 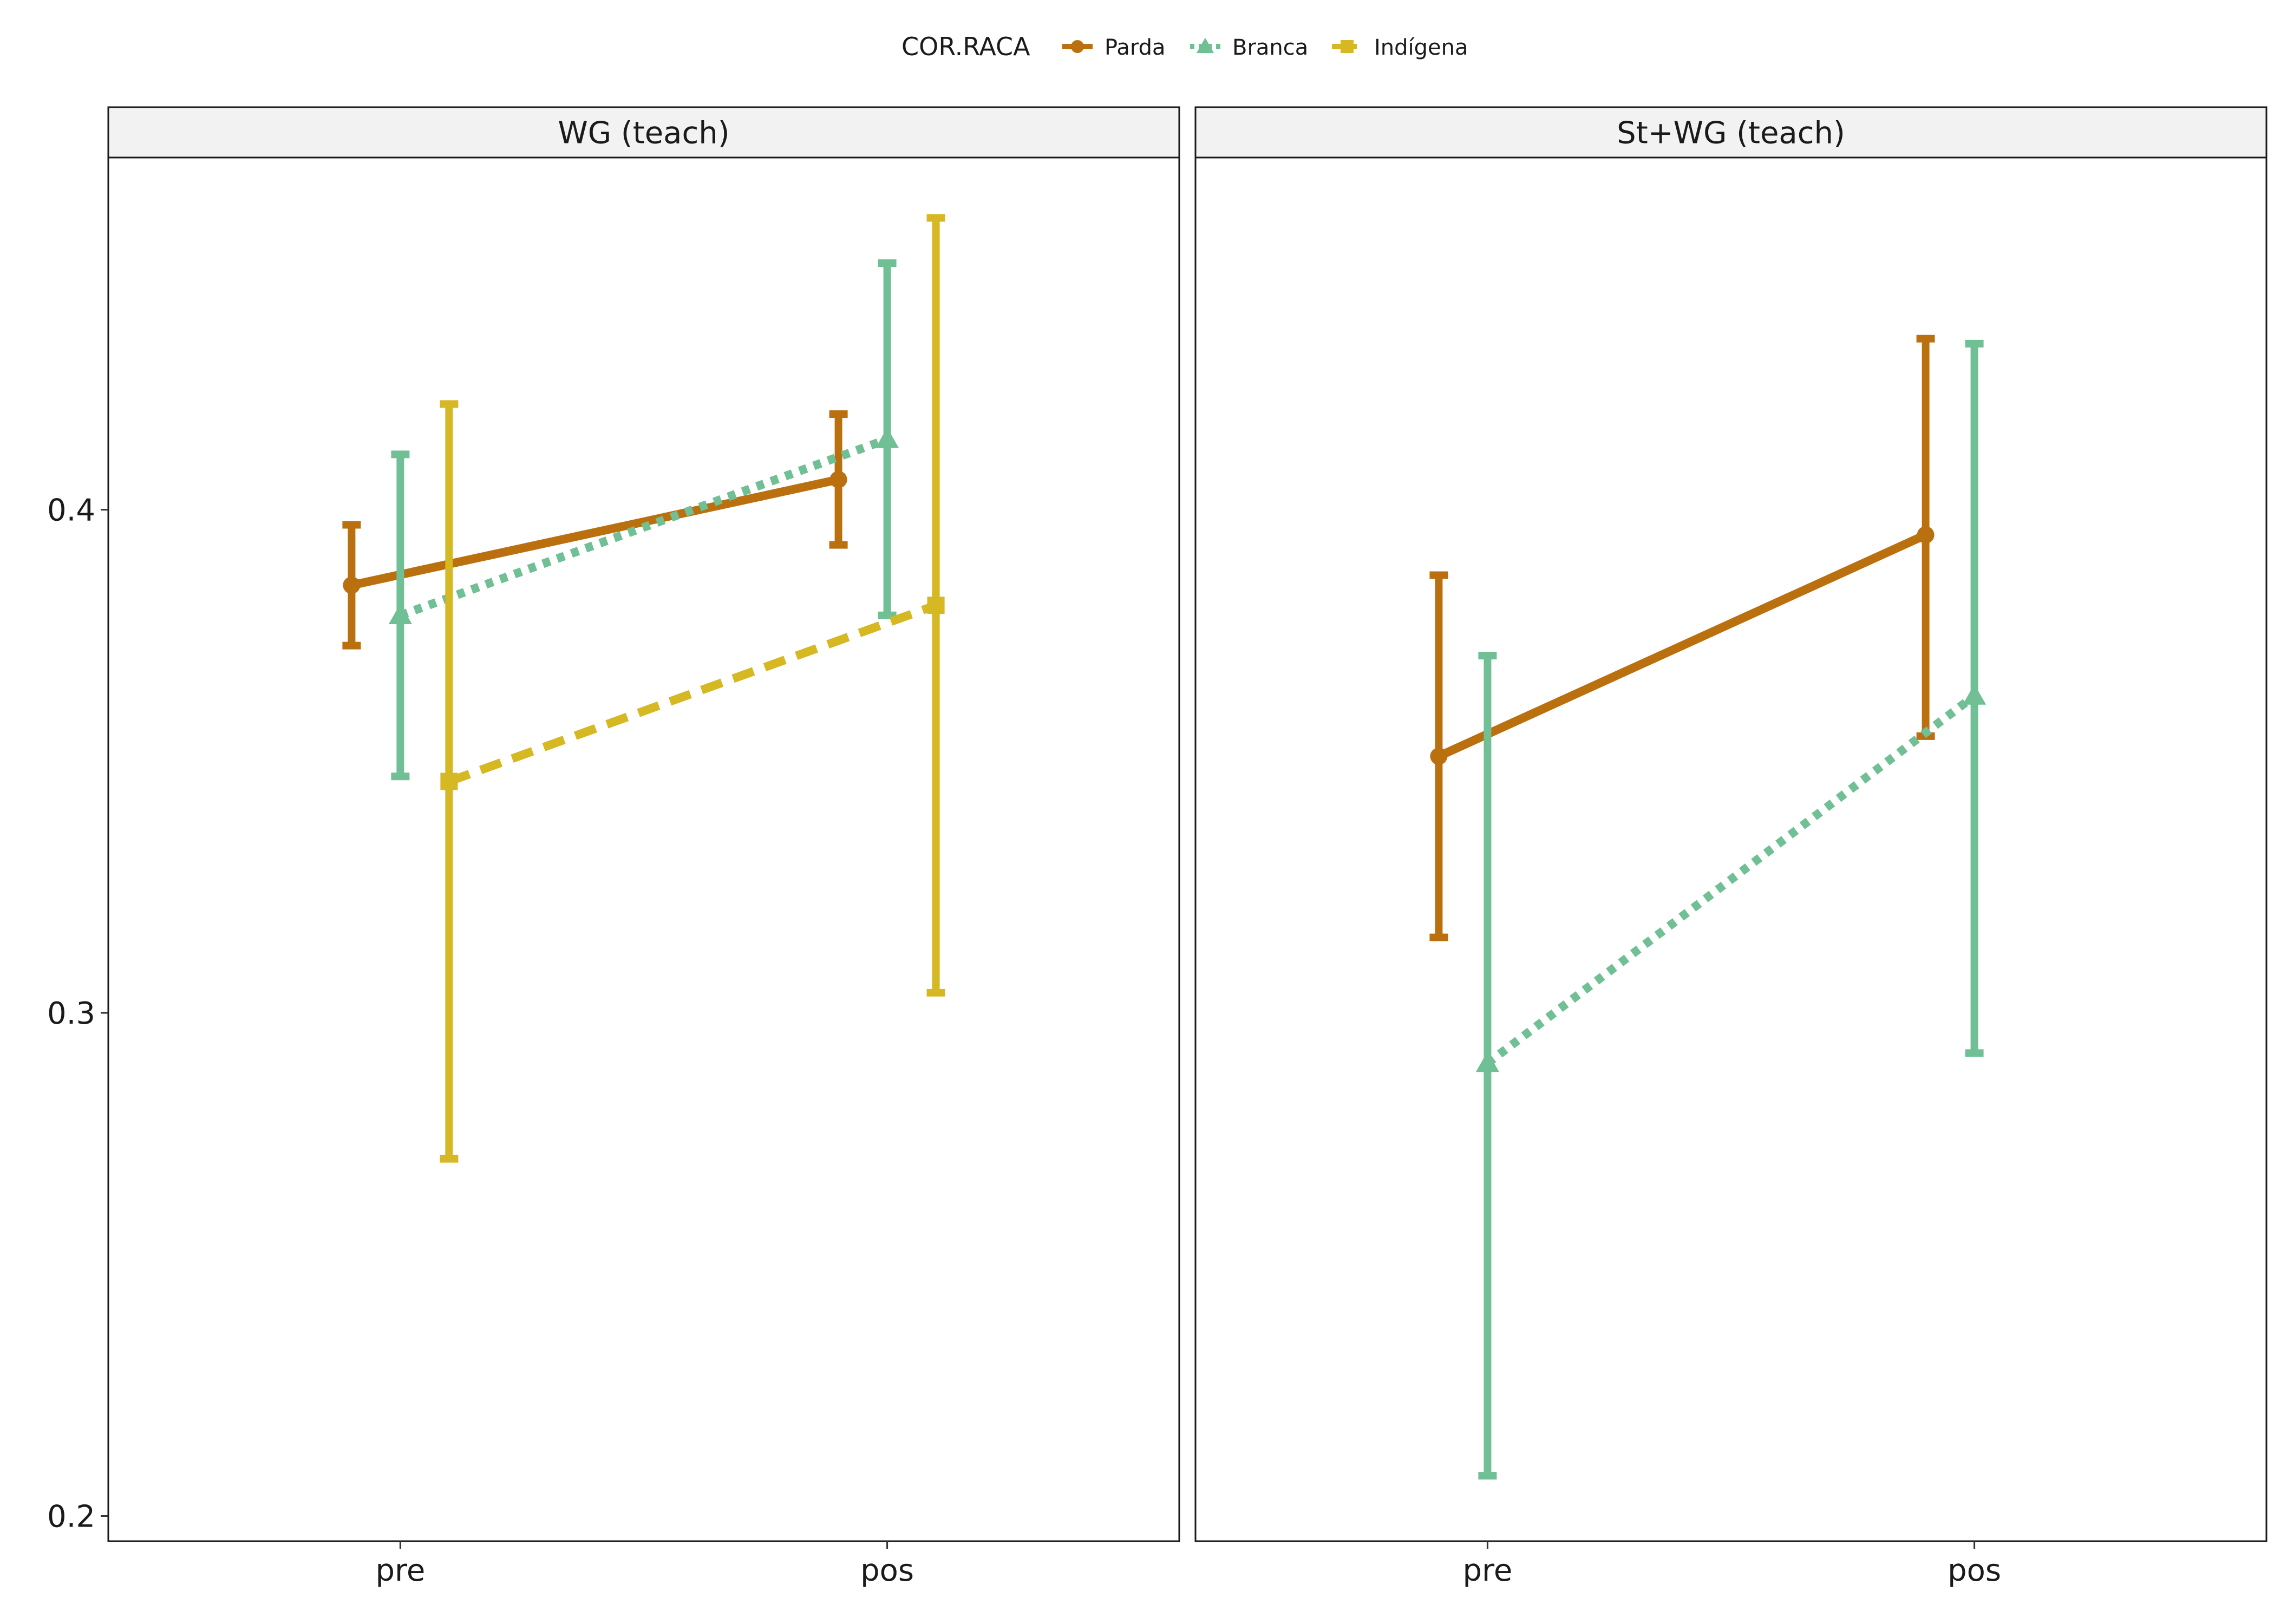 I want to click on y-tick-label: 0.2, so click(x=71, y=1517).